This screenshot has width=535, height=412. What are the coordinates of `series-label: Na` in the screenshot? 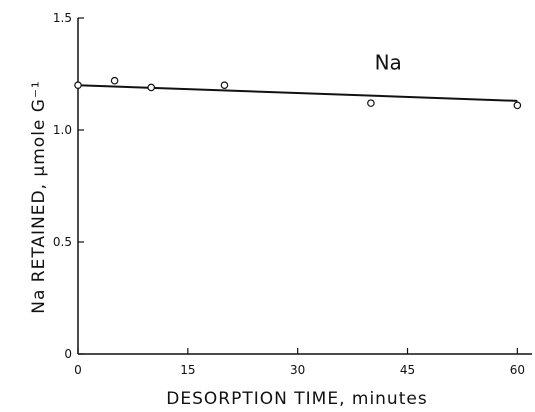 It's located at (388, 63).